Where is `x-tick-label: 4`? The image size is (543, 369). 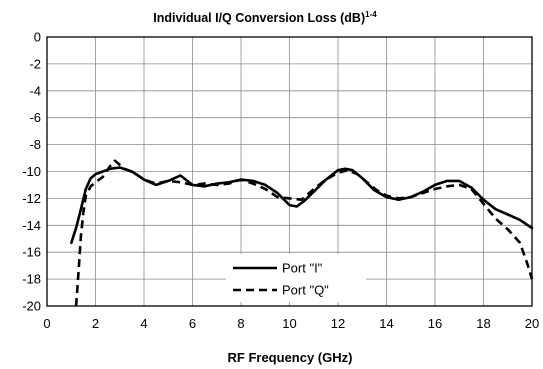 x-tick-label: 4 is located at coordinates (143, 323).